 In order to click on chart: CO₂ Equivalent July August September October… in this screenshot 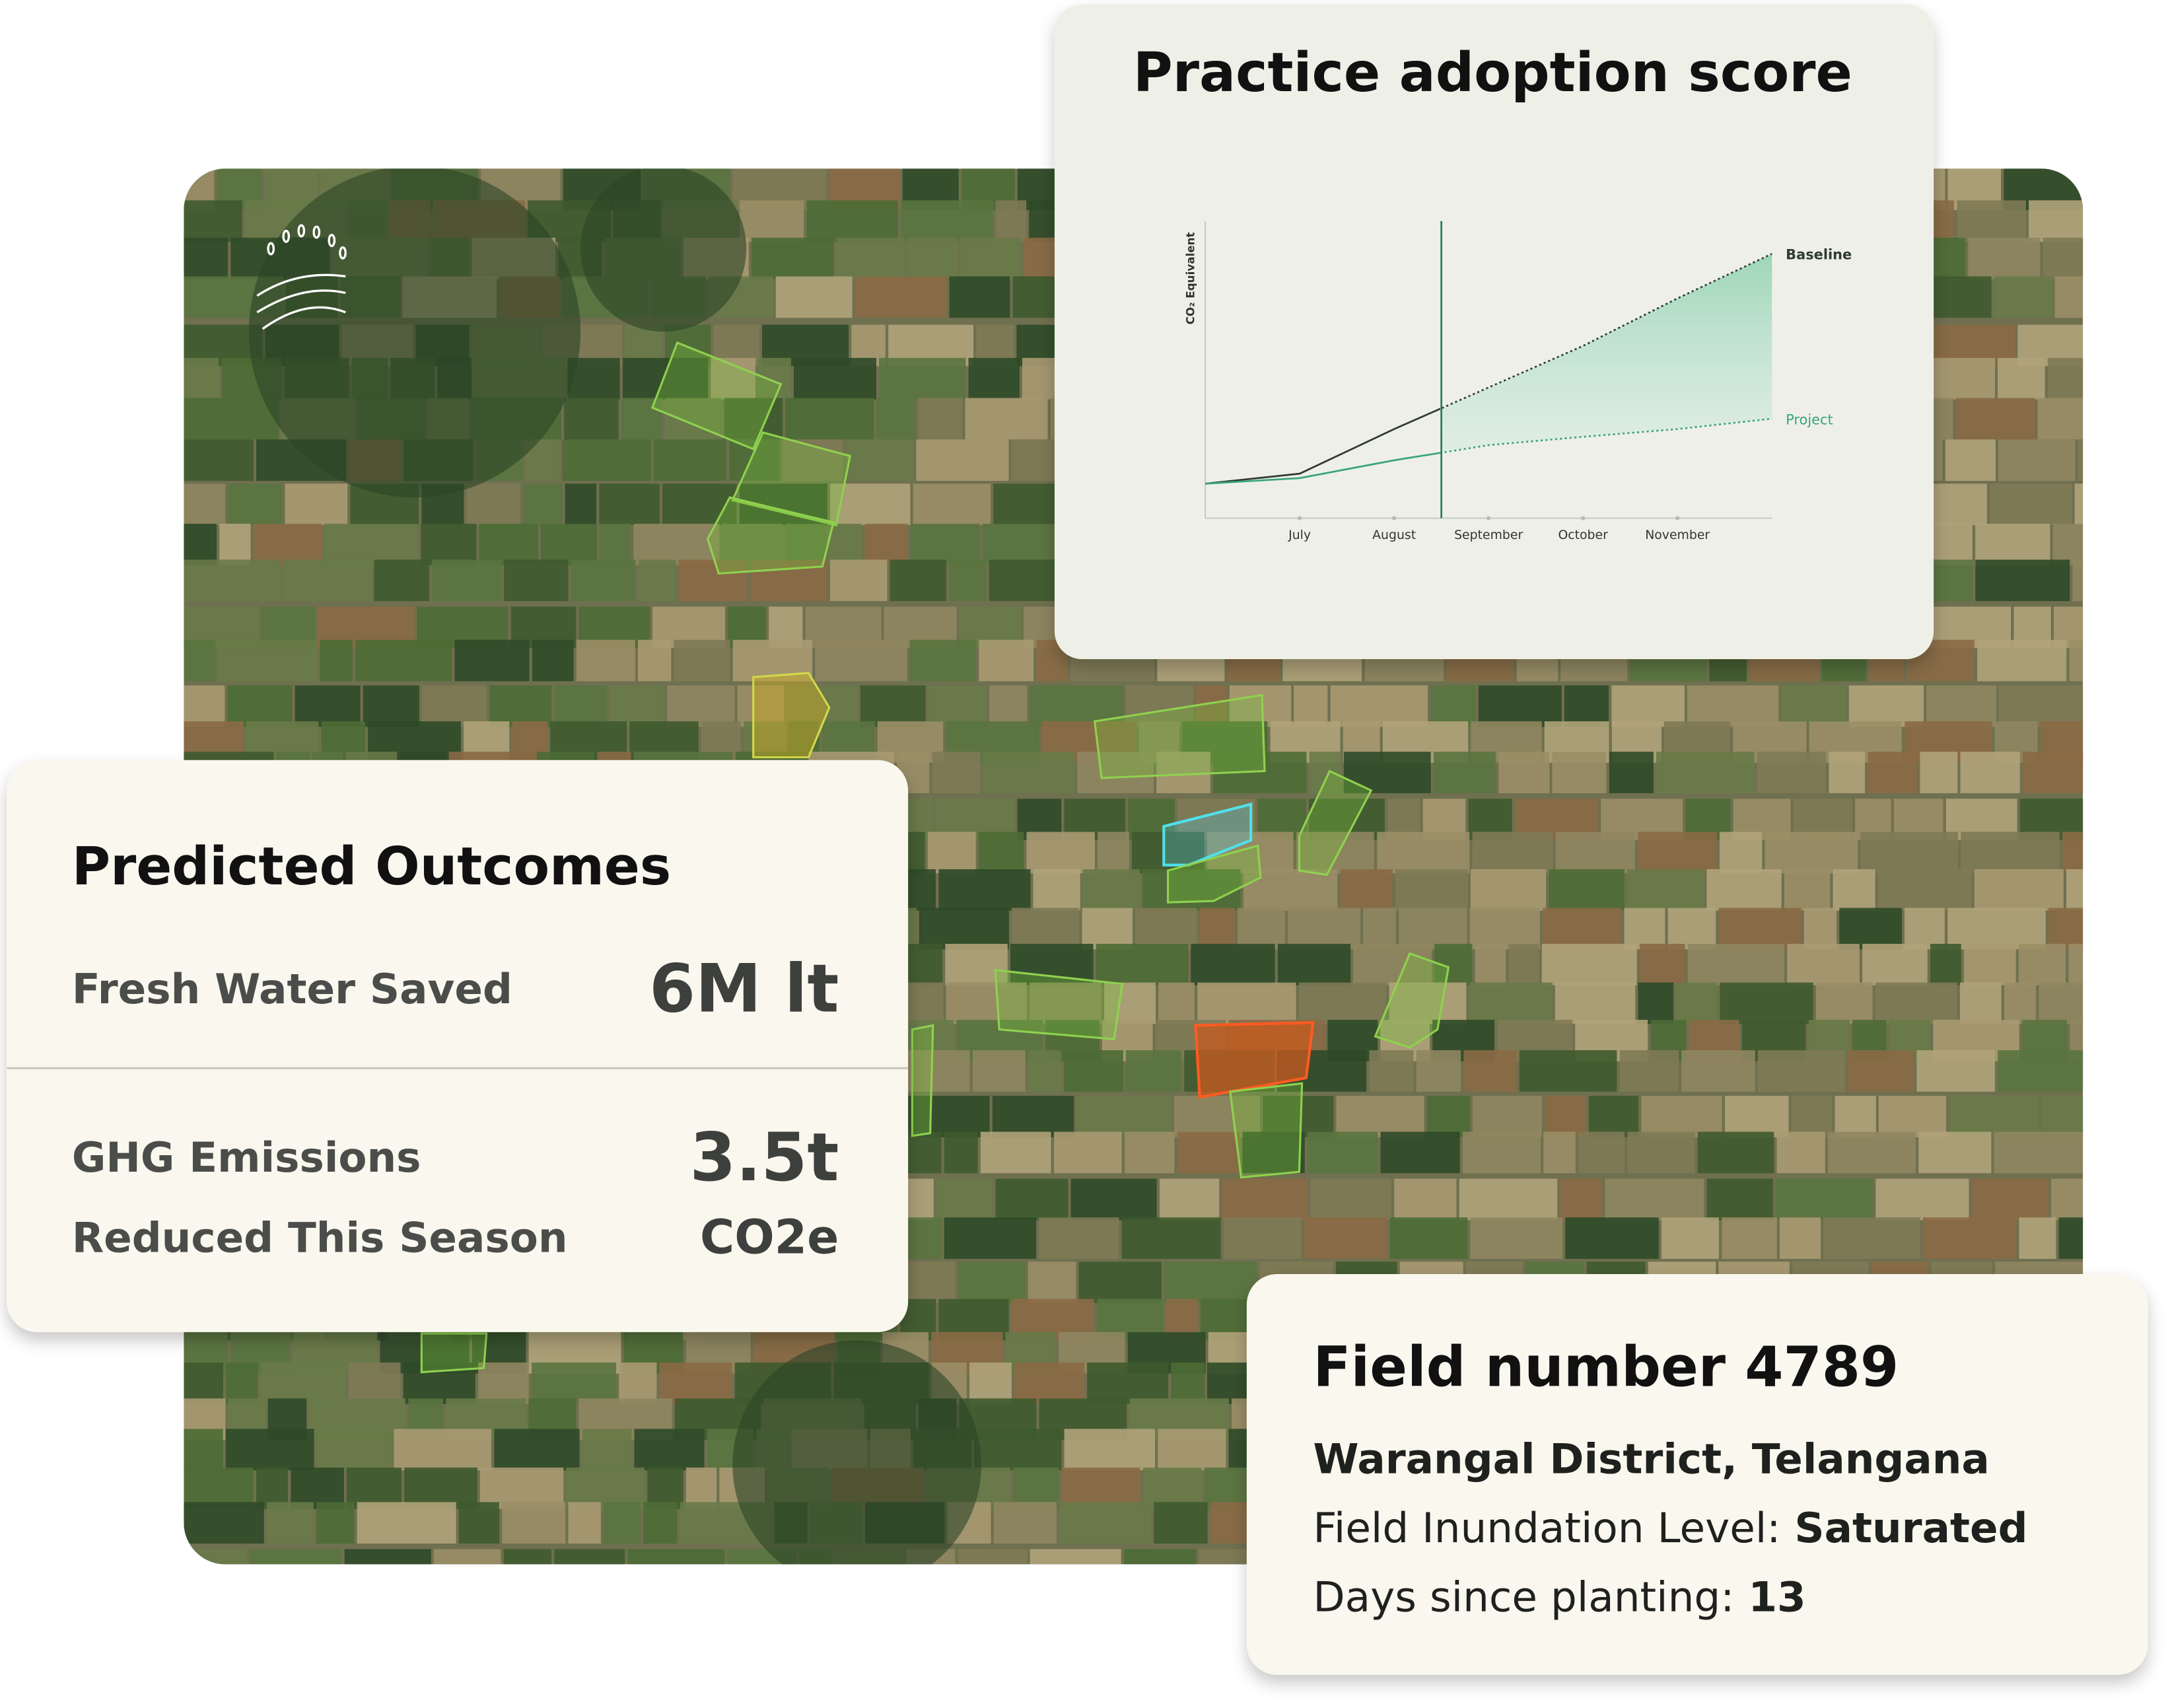, I will do `click(1517, 382)`.